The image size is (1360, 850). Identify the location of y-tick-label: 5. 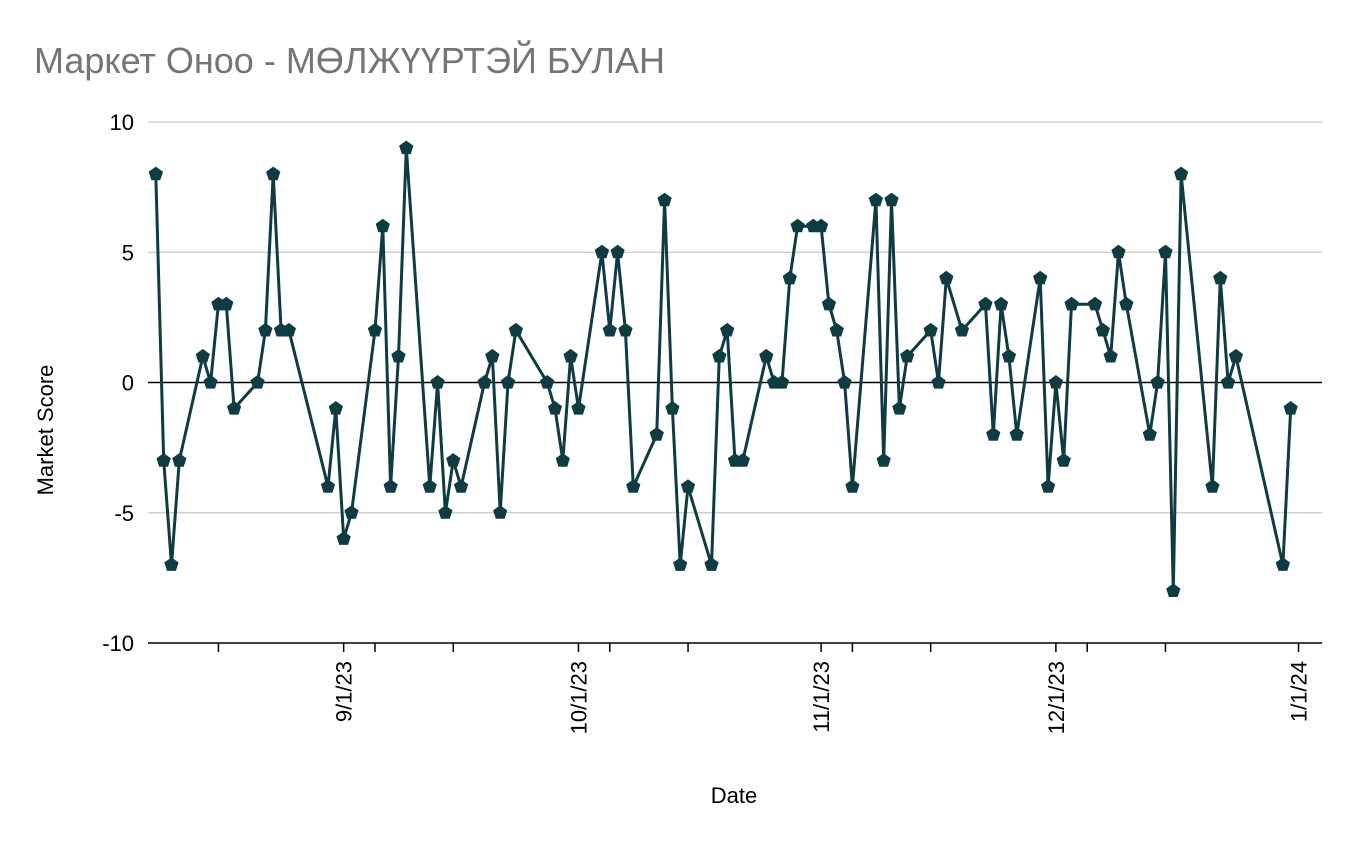
(128, 252).